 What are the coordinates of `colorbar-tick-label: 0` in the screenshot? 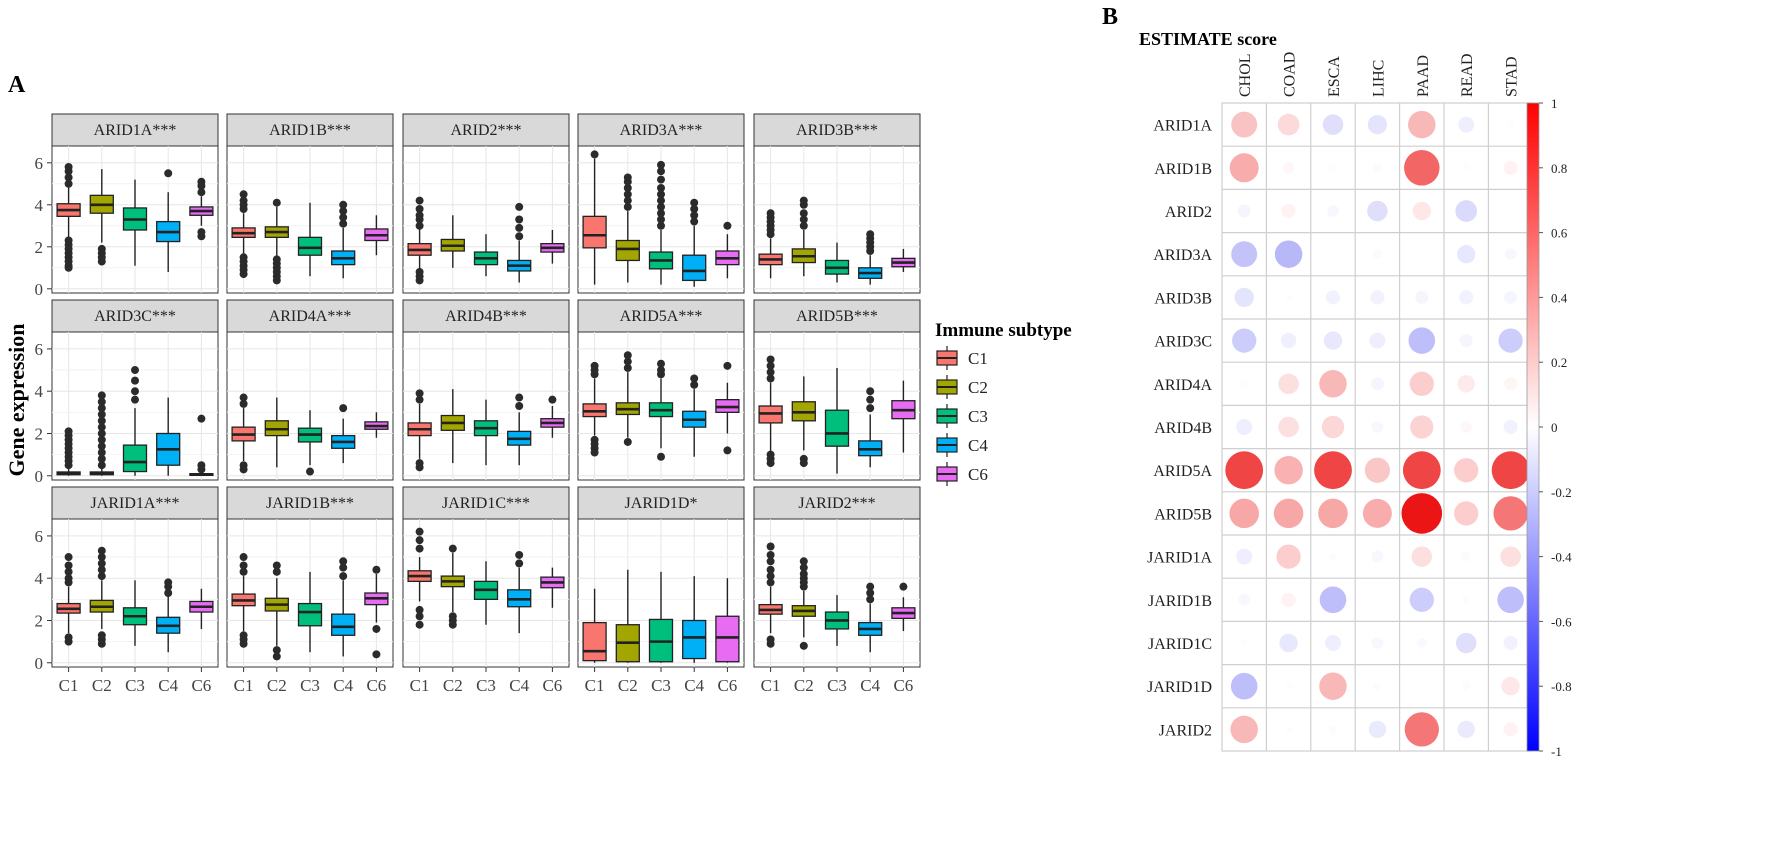 It's located at (1554, 427).